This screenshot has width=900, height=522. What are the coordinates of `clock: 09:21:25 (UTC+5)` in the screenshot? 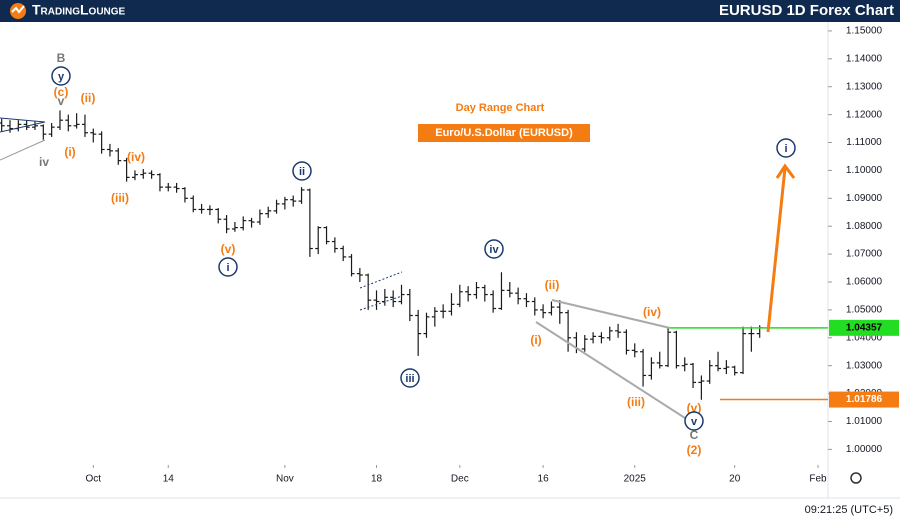 It's located at (849, 510).